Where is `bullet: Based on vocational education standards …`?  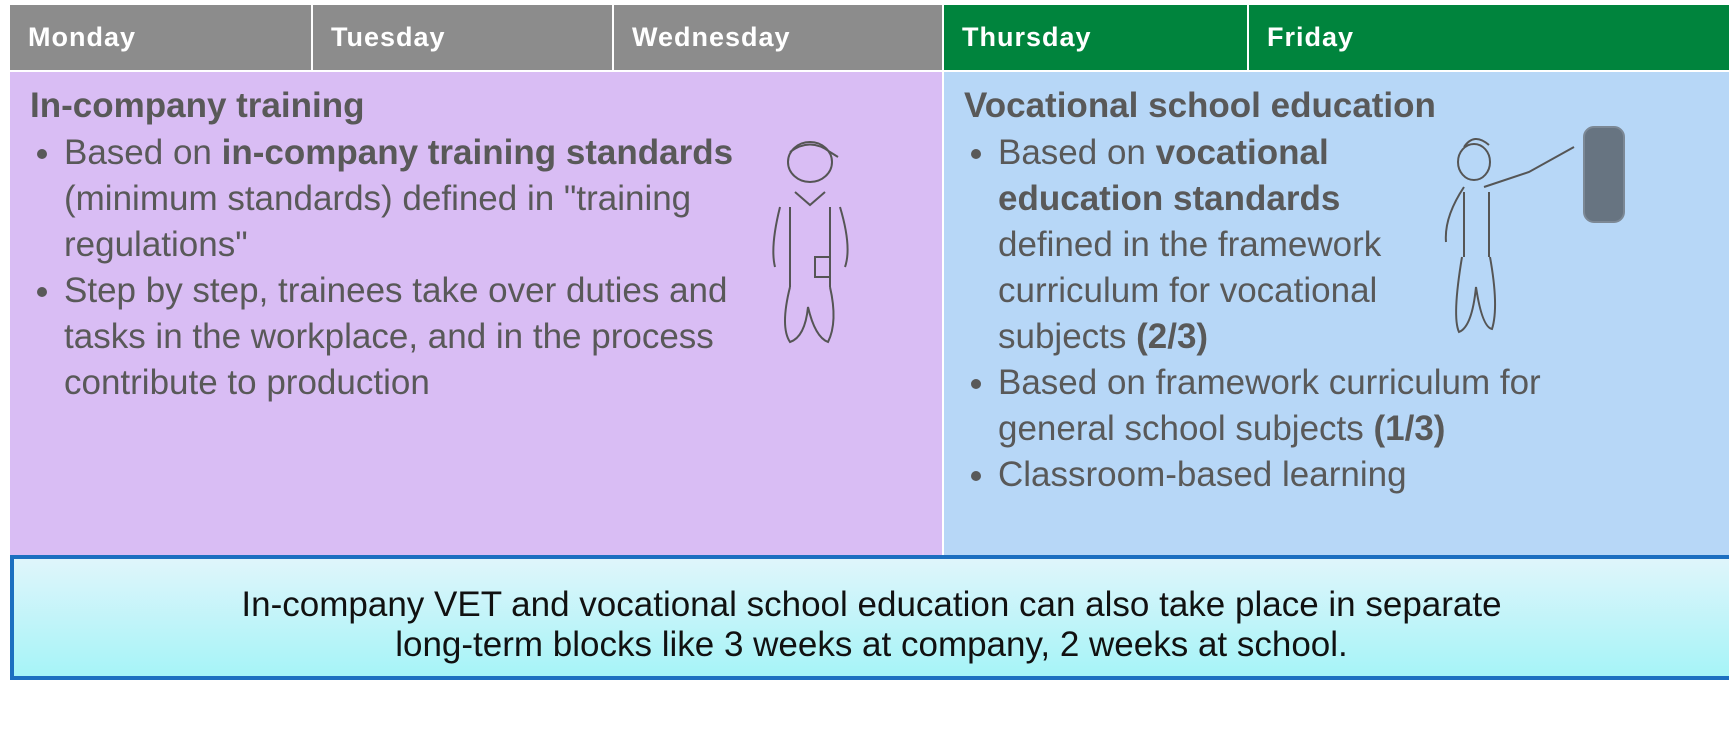
bullet: Based on vocational education standards … is located at coordinates (1218, 245).